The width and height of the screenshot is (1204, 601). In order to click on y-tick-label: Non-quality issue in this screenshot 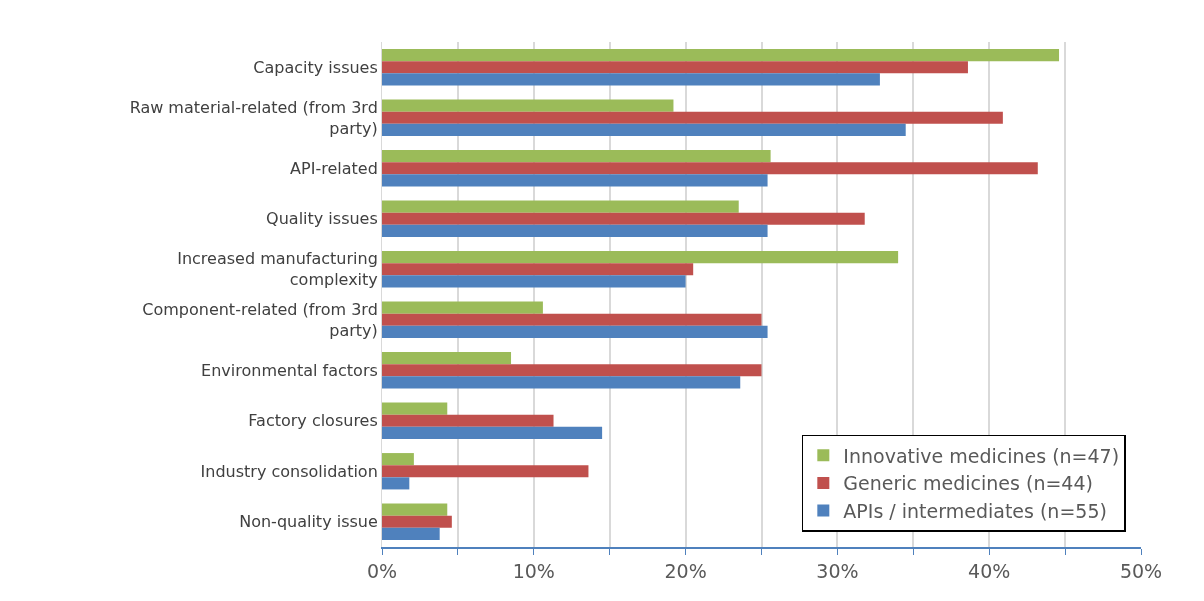, I will do `click(308, 522)`.